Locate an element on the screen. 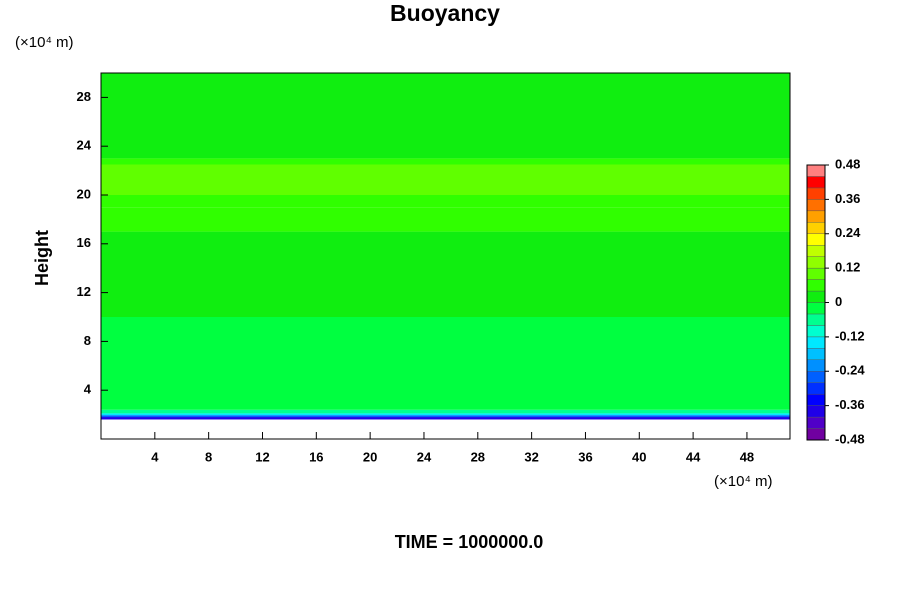  colorbar-tick-label: 0.36 is located at coordinates (847, 198).